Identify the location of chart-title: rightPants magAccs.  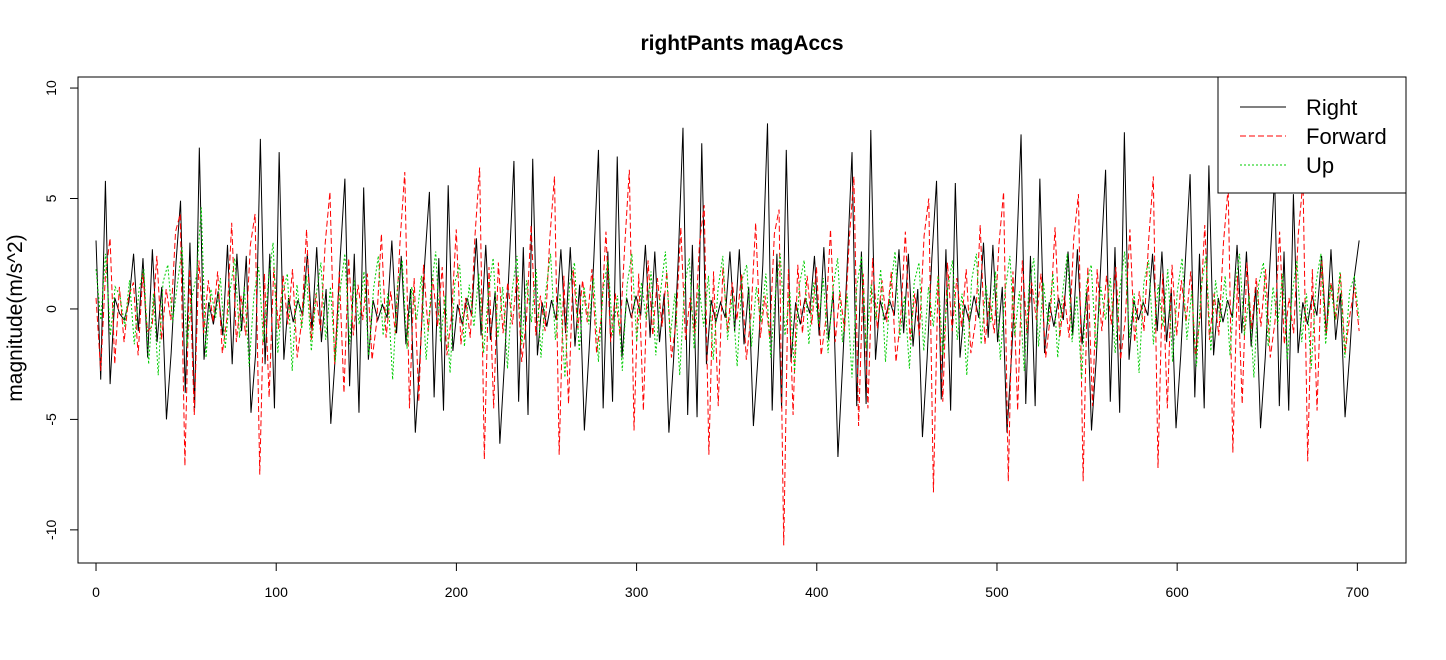
(741, 43).